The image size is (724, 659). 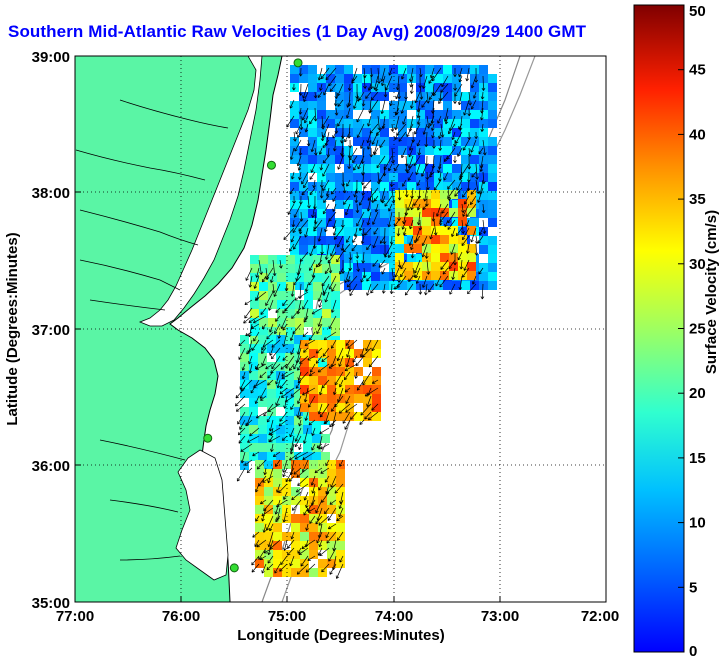 What do you see at coordinates (693, 651) in the screenshot?
I see `colorbar-tick-label: 0` at bounding box center [693, 651].